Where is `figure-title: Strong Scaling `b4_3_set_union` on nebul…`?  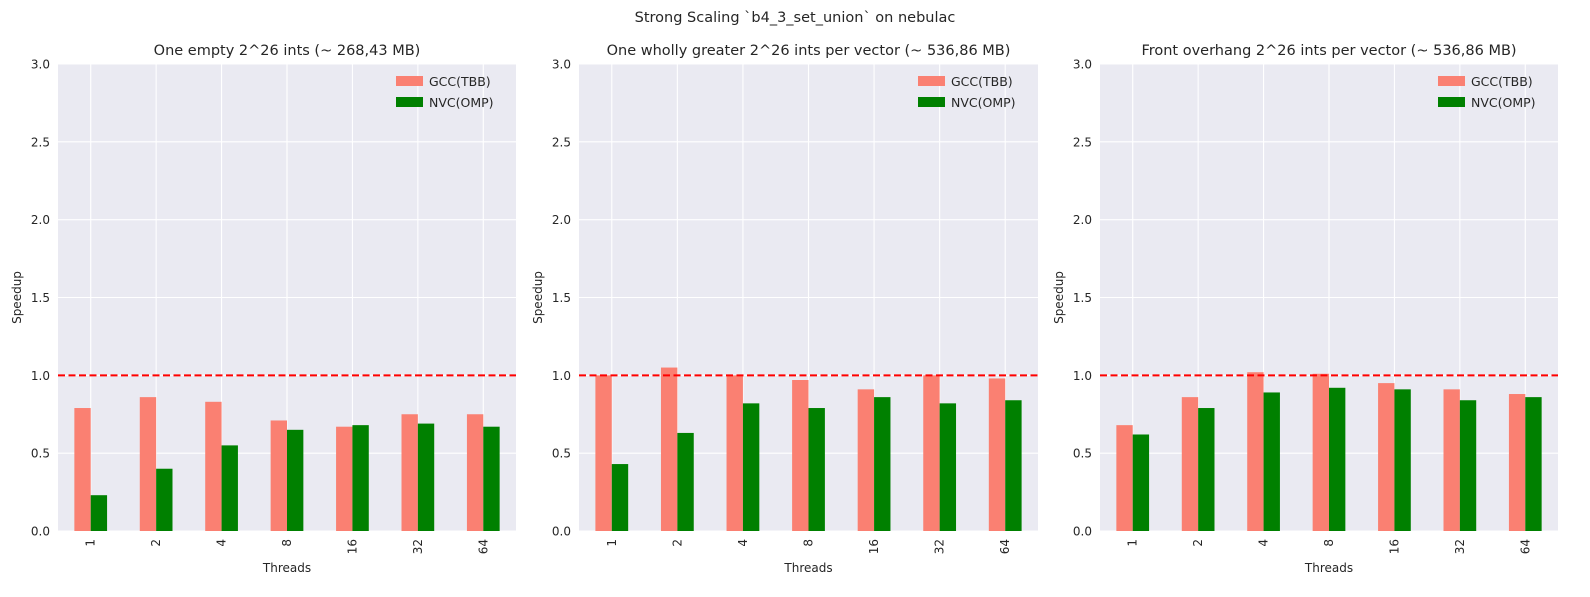
figure-title: Strong Scaling `b4_3_set_union` on nebul… is located at coordinates (795, 18).